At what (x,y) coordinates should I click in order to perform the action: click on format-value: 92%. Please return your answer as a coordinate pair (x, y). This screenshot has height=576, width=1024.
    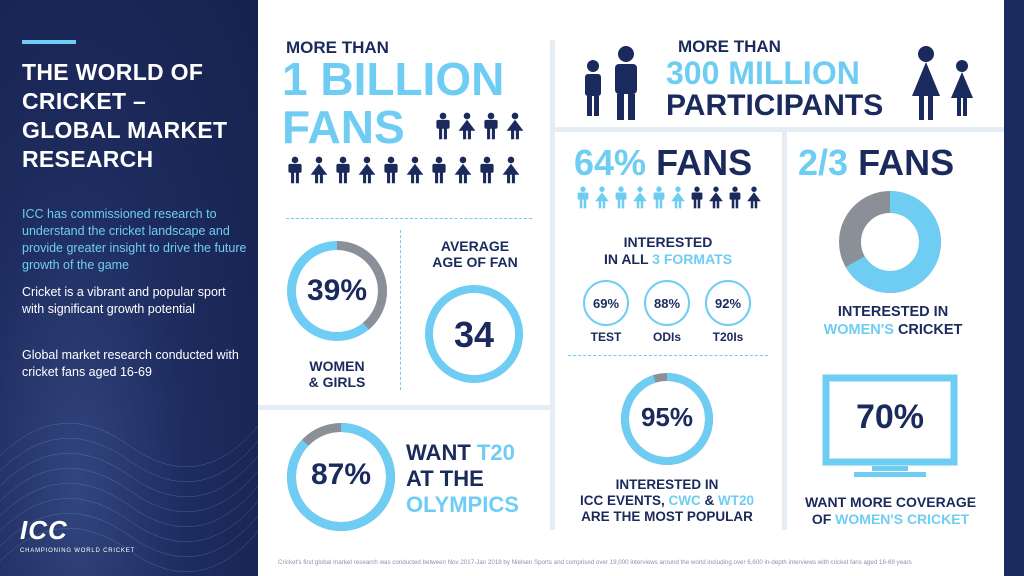
    Looking at the image, I should click on (728, 303).